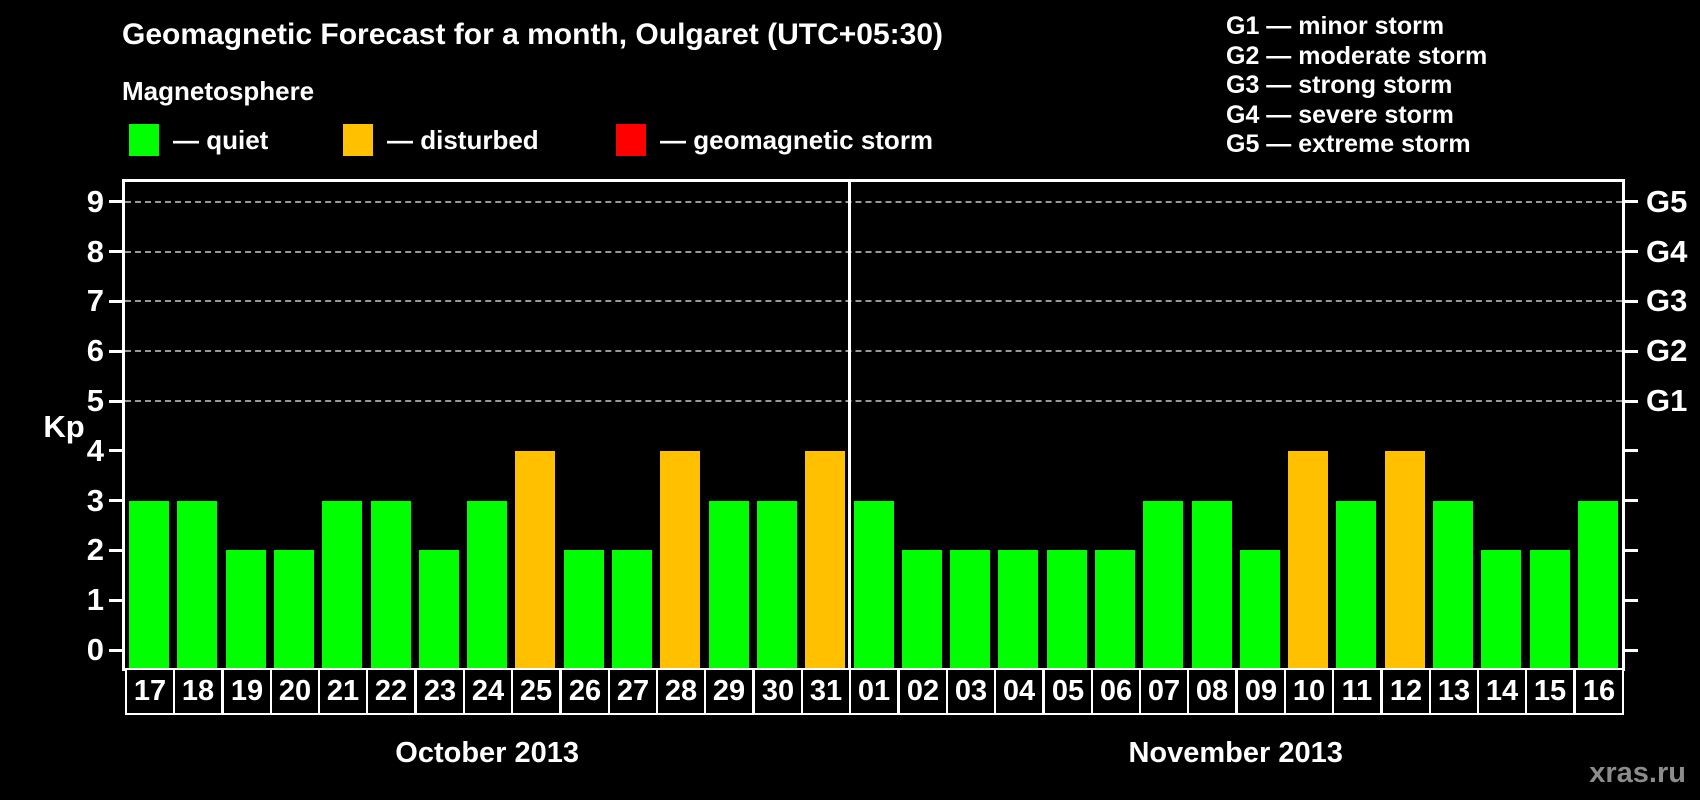 The image size is (1700, 800). I want to click on status-legend: — quiet — disturbed — geomagnetic storm, so click(531, 140).